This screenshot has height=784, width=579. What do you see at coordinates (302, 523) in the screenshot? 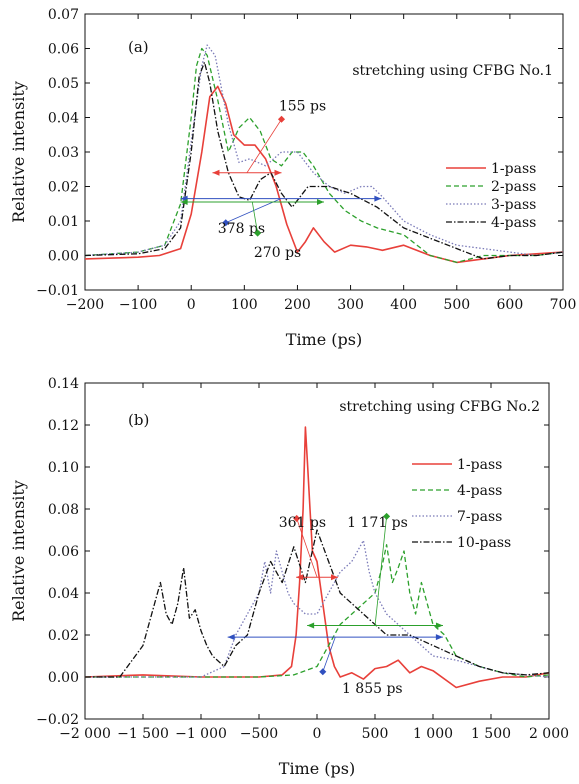
I see `panel-b-annotation-label: 361 ps` at bounding box center [302, 523].